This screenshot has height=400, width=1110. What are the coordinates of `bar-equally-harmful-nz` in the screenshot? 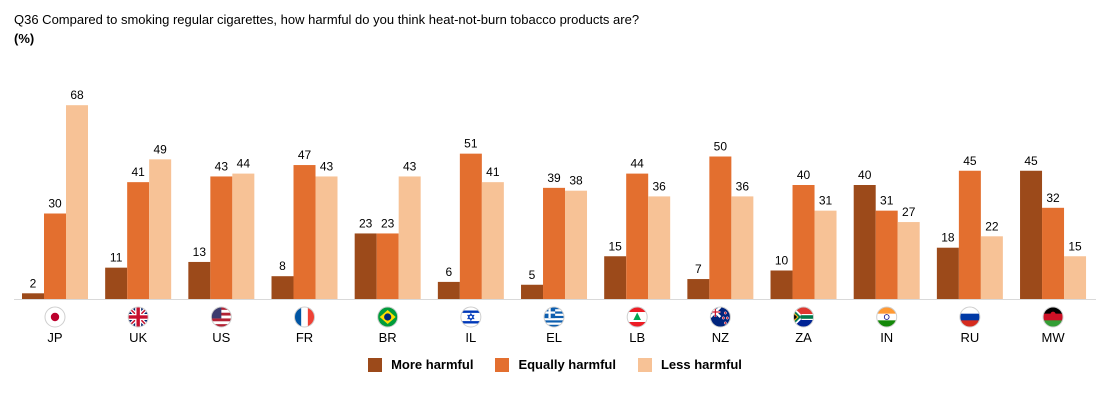 It's located at (720, 228).